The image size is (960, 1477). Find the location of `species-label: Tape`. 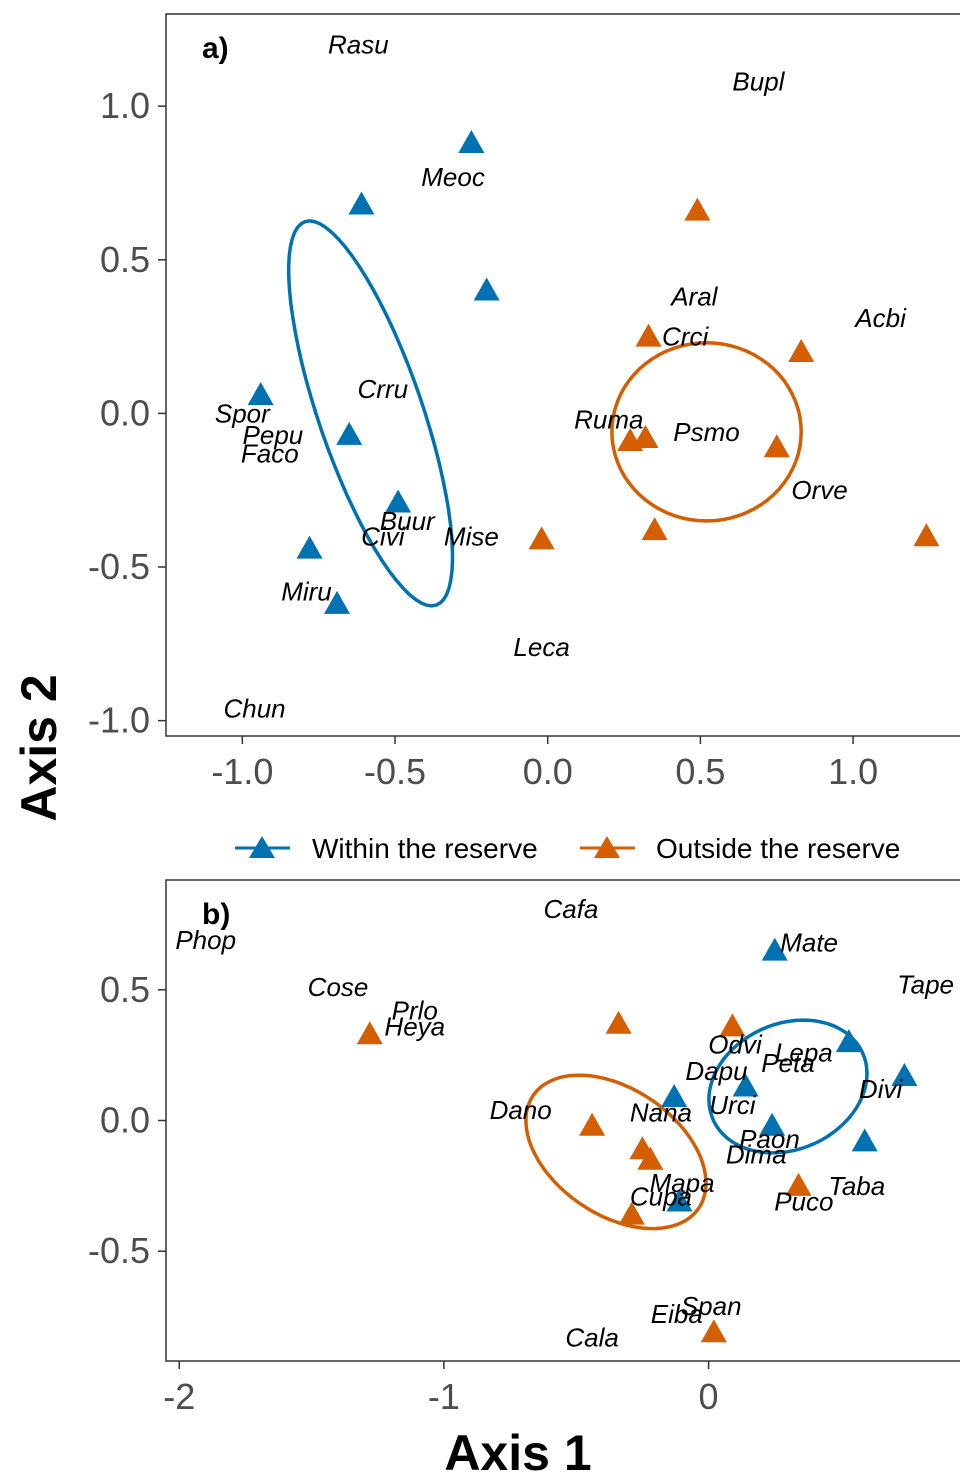

species-label: Tape is located at coordinates (925, 985).